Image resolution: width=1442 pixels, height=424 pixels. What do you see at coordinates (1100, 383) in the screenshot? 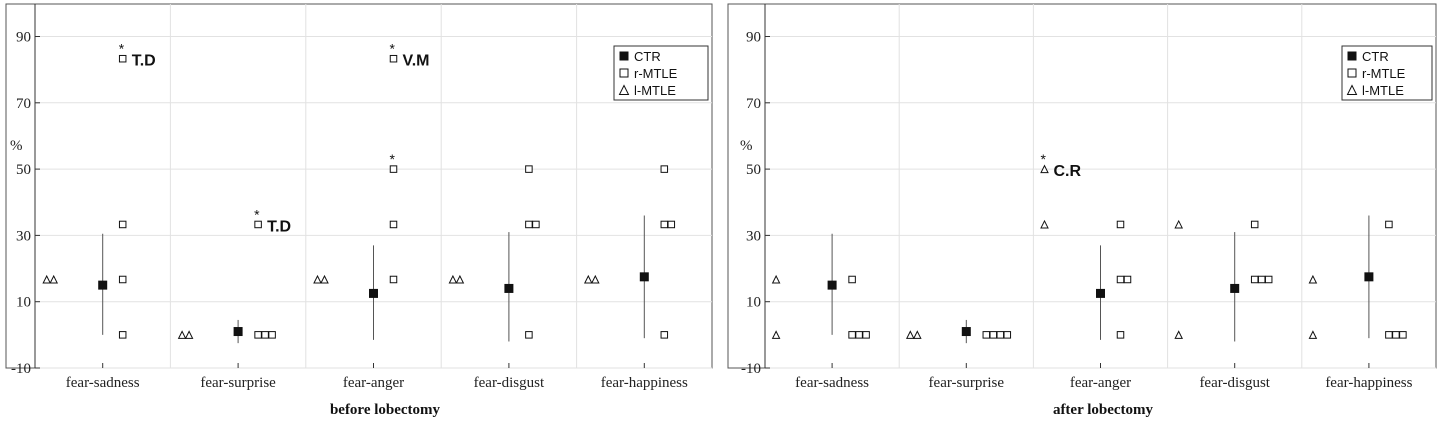
I see `x-category-label: fear-anger` at bounding box center [1100, 383].